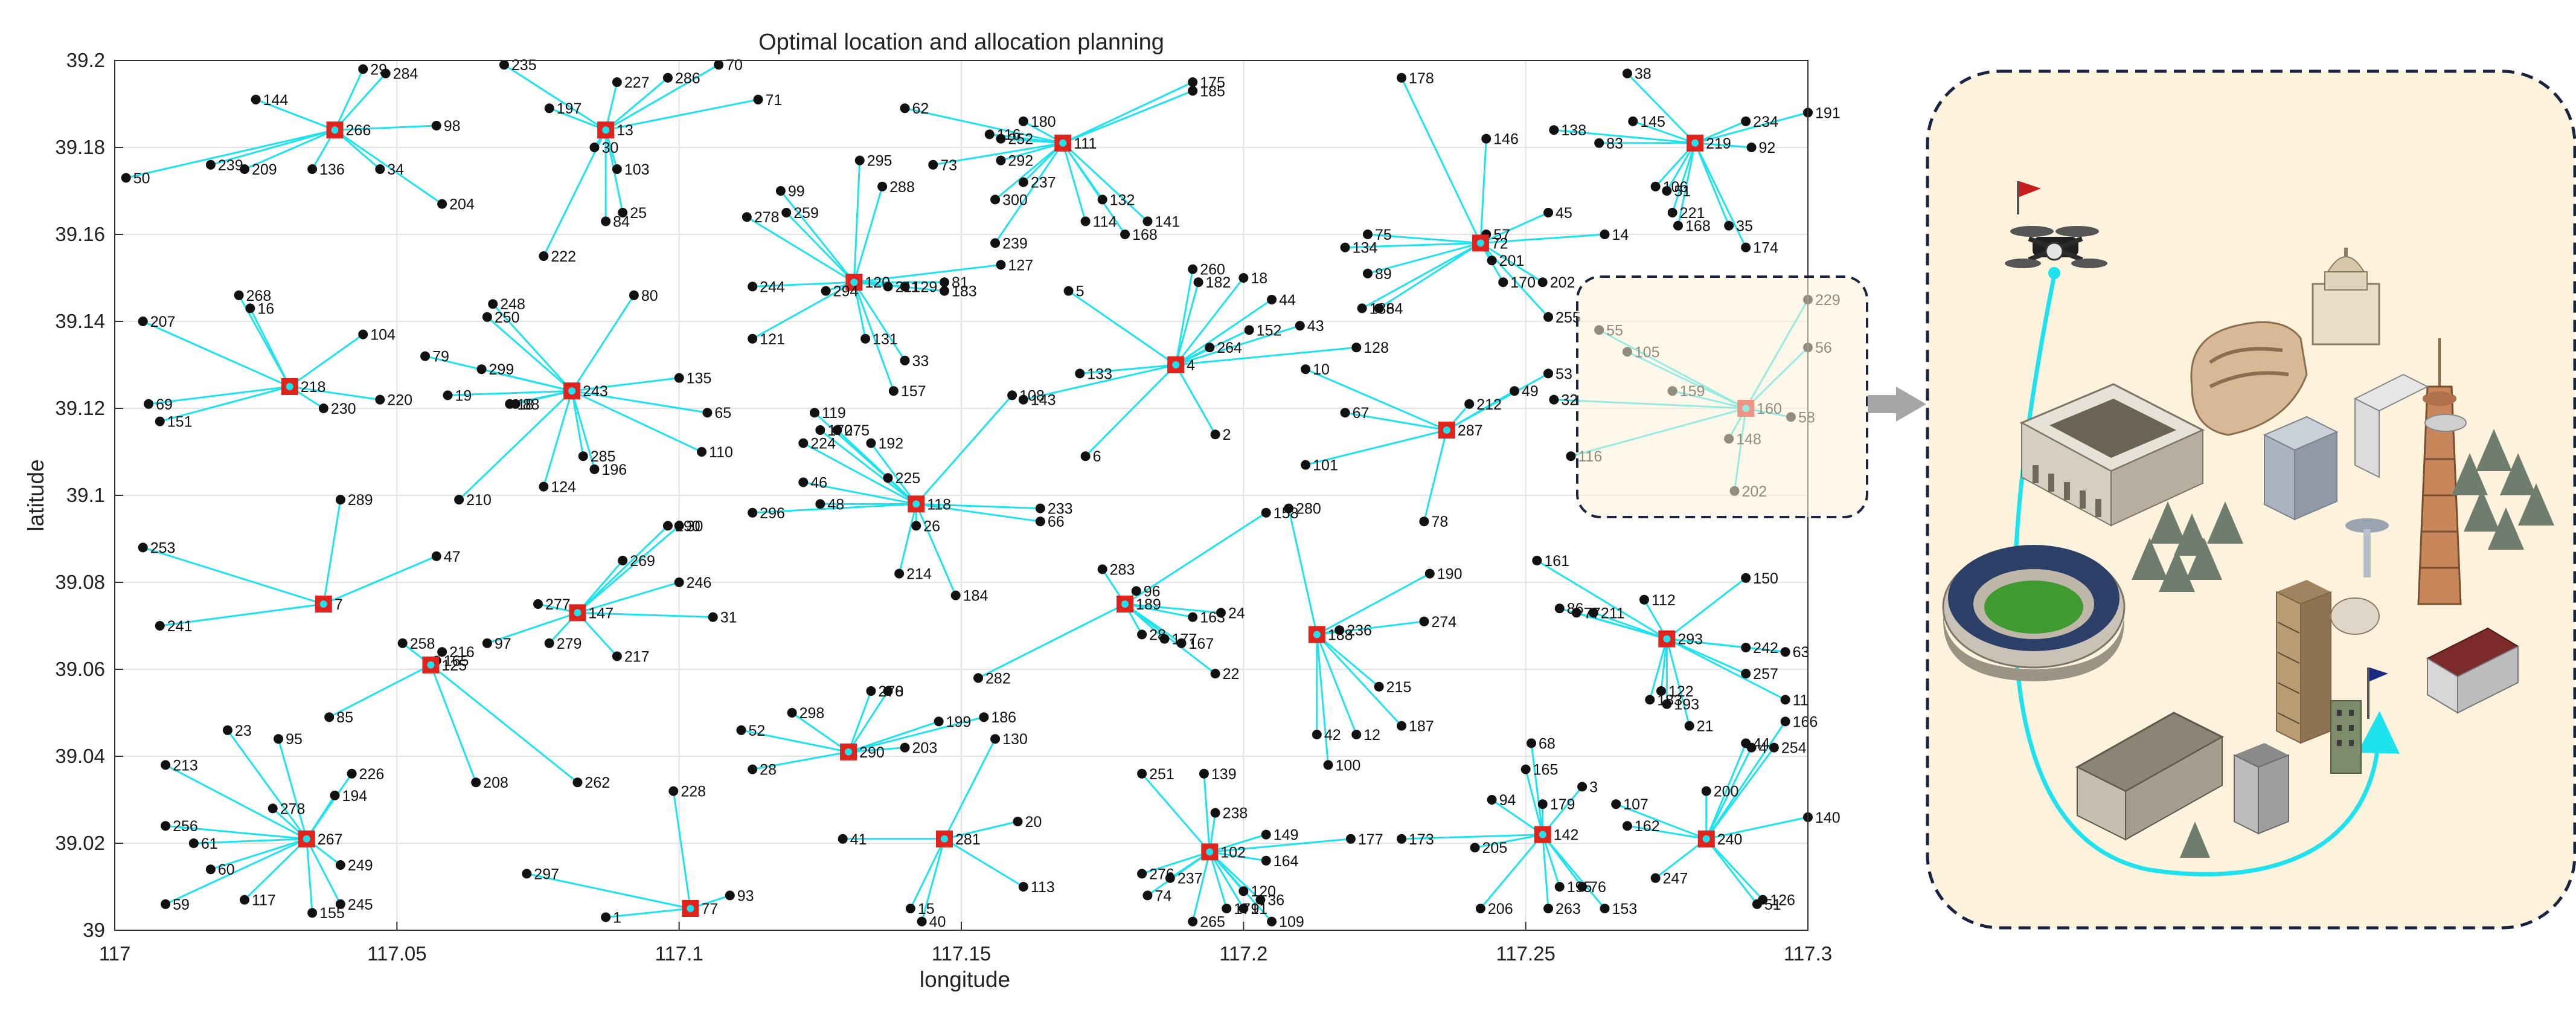 This screenshot has height=1013, width=2576. I want to click on customer-label: 95, so click(294, 739).